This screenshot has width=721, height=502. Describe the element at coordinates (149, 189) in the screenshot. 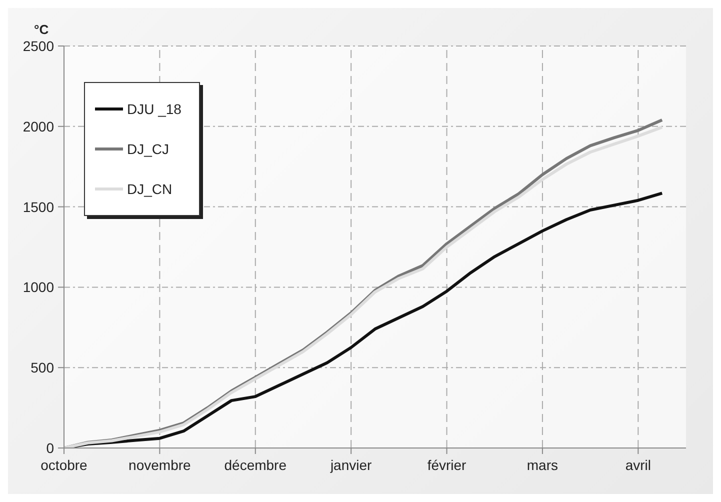

I see `legend-label: DJ_CN` at that location.